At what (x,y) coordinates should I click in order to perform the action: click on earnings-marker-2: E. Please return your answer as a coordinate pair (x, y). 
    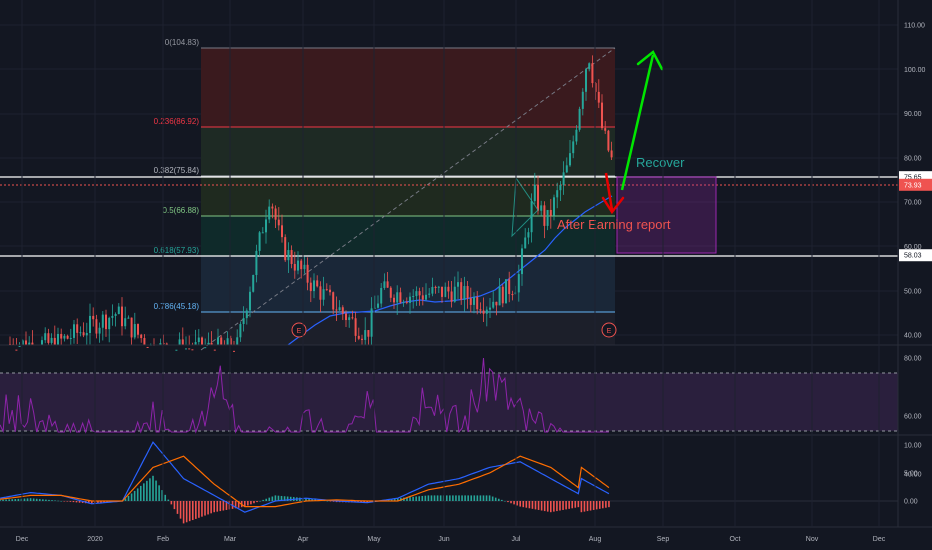
    Looking at the image, I should click on (609, 330).